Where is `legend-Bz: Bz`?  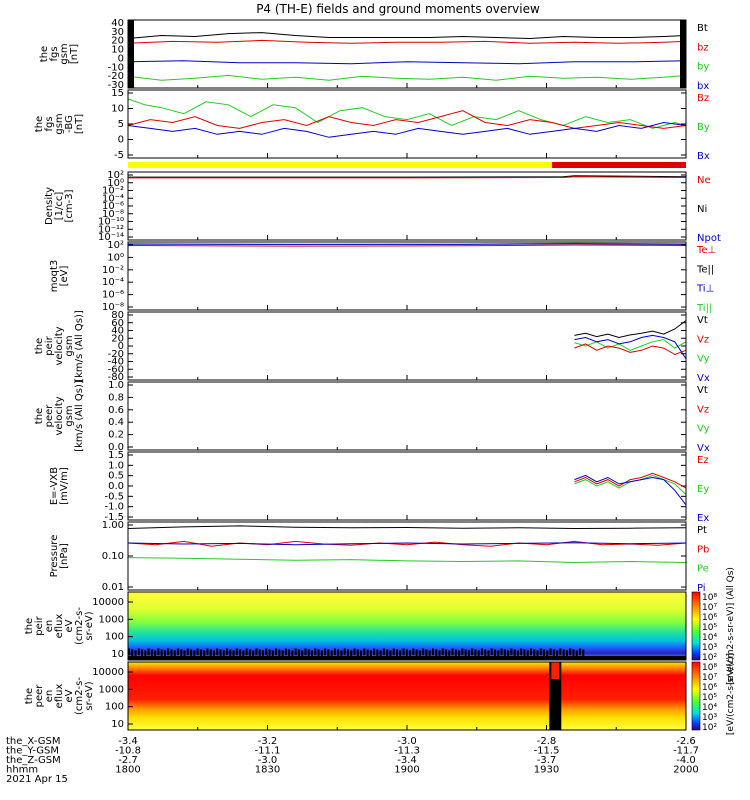
legend-Bz: Bz is located at coordinates (703, 98).